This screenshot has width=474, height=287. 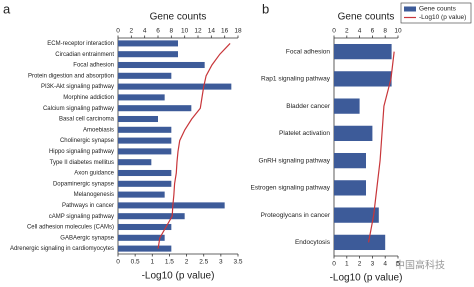 I want to click on category-label: Calcium signaling pathway, so click(x=78, y=109).